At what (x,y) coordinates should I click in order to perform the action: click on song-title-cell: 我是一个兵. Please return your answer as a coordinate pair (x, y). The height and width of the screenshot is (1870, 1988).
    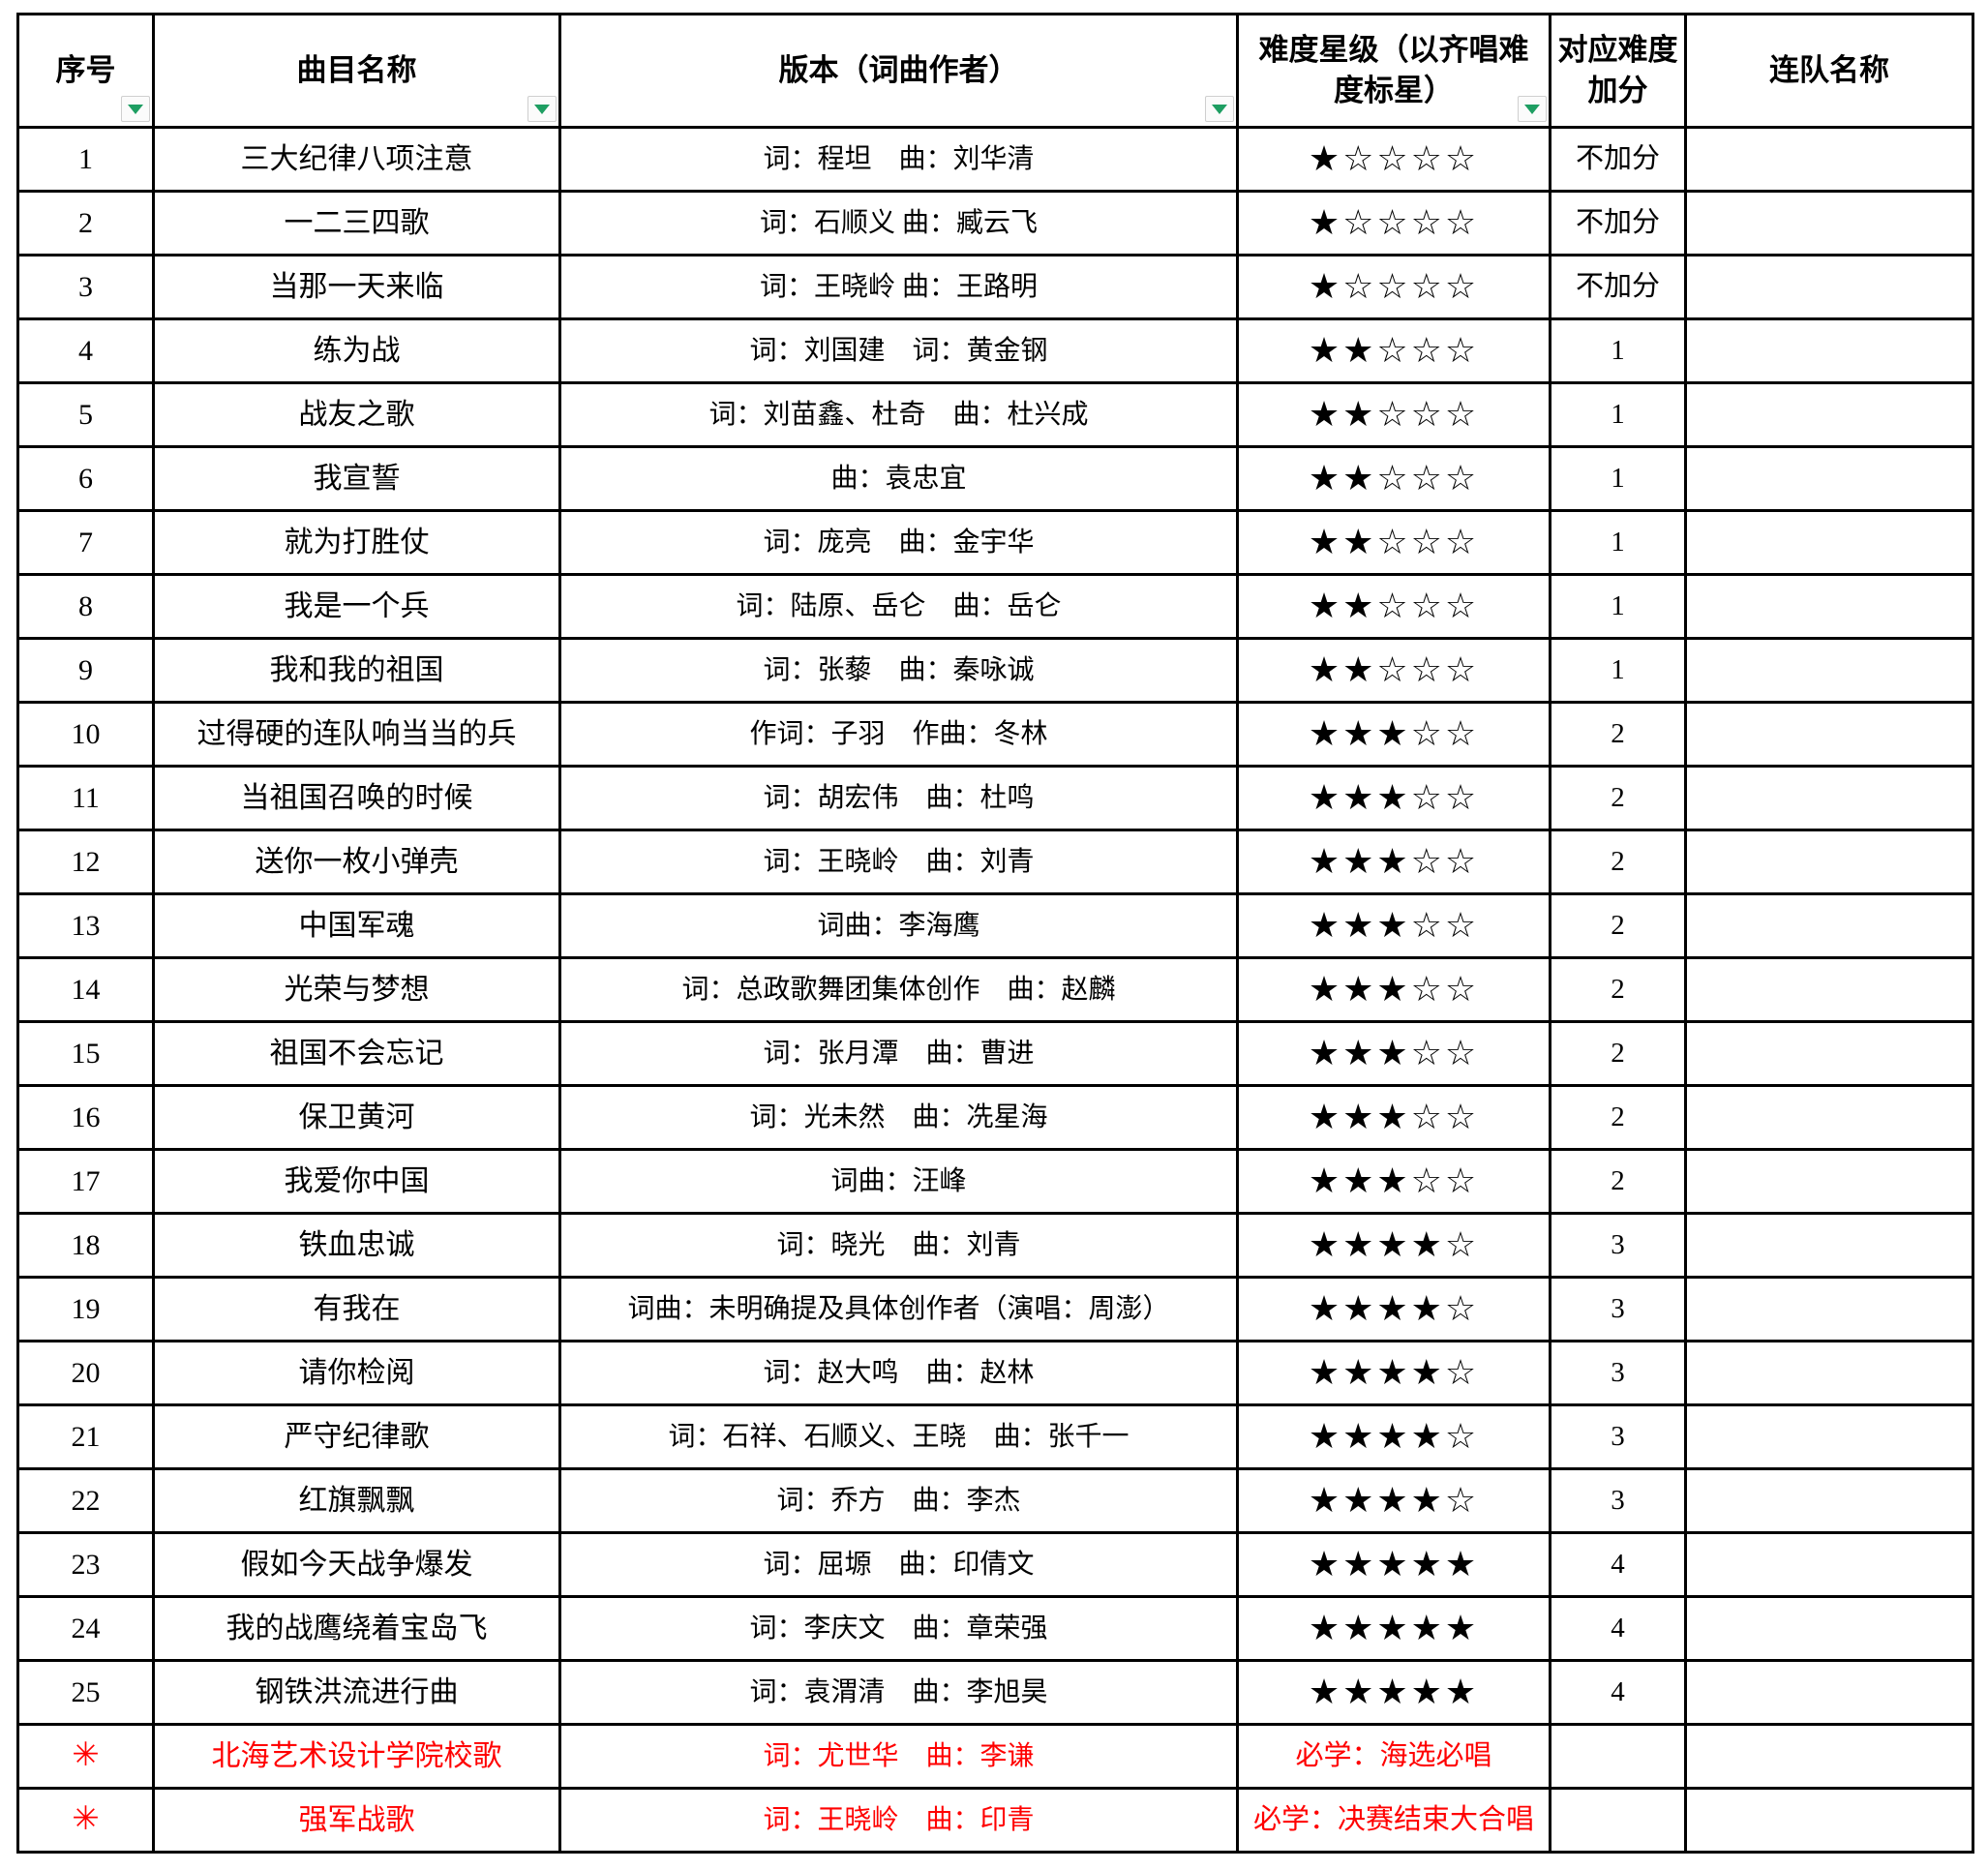
    Looking at the image, I should click on (356, 606).